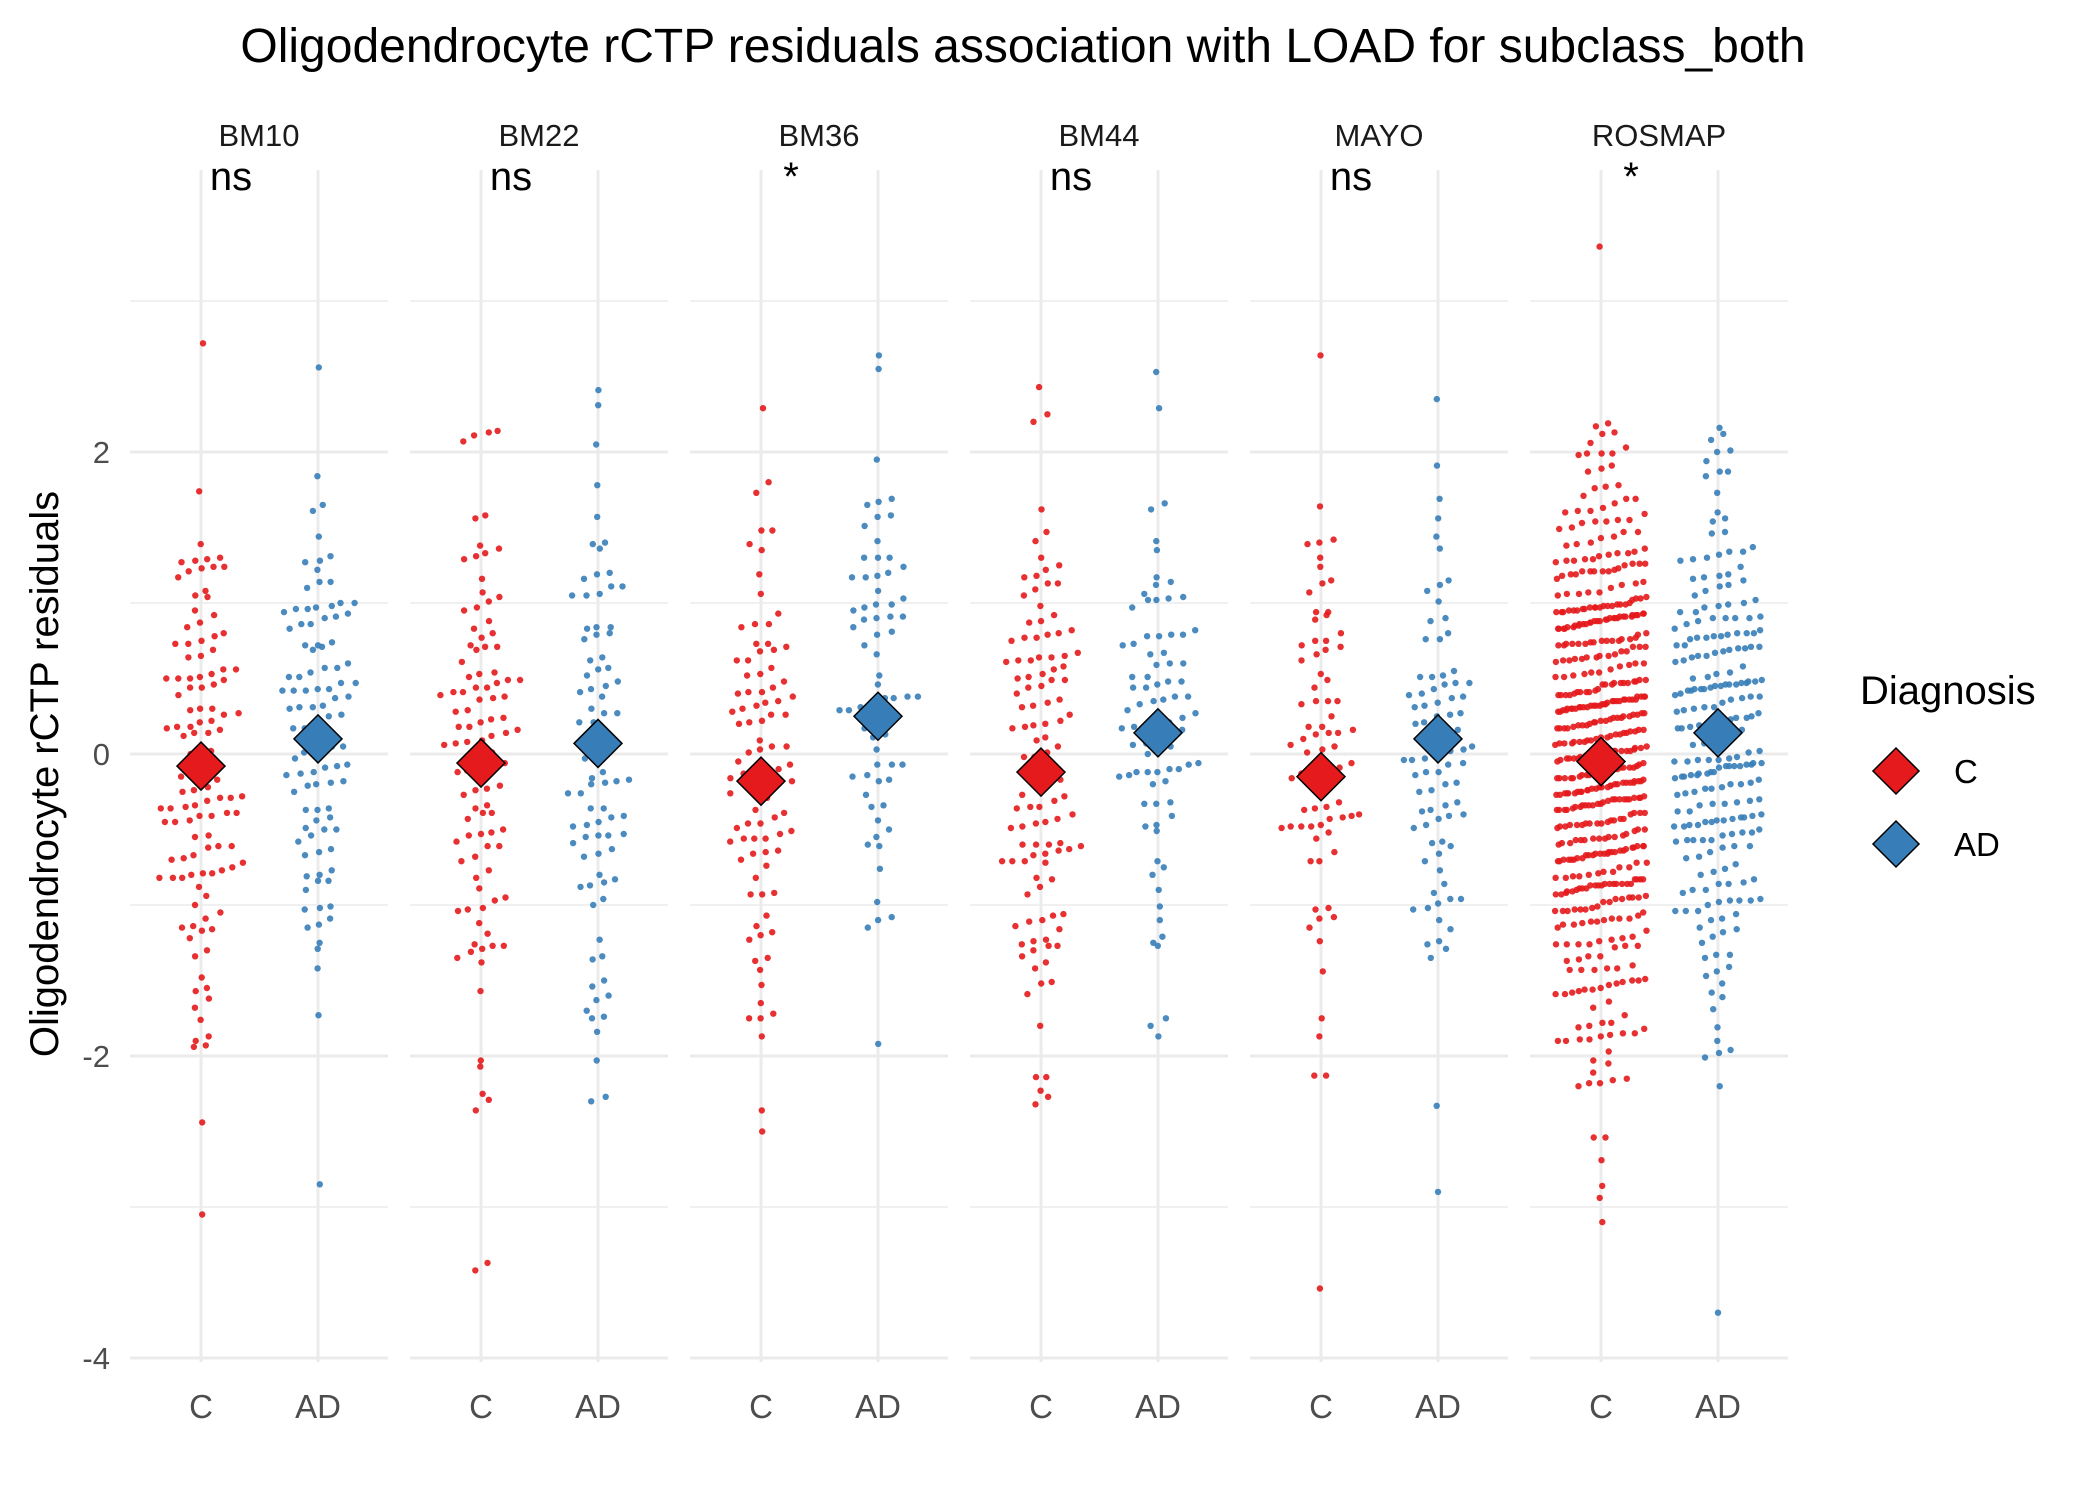  What do you see at coordinates (878, 1406) in the screenshot?
I see `x-tick-label: AD` at bounding box center [878, 1406].